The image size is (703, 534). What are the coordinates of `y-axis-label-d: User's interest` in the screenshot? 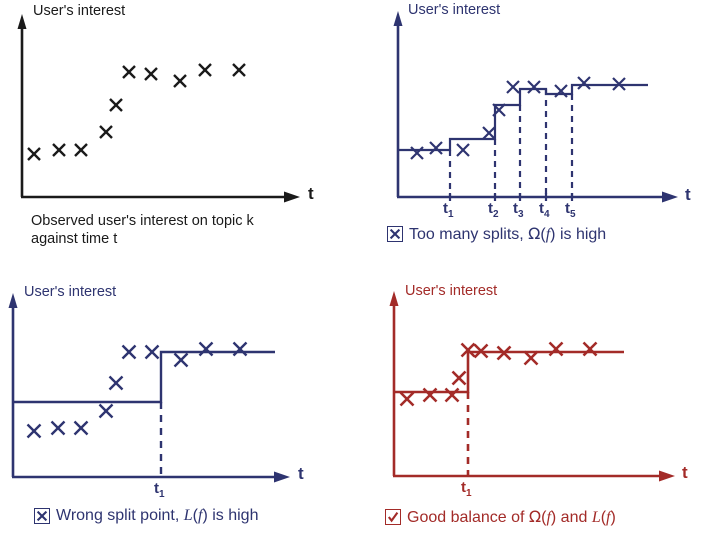 It's located at (451, 291).